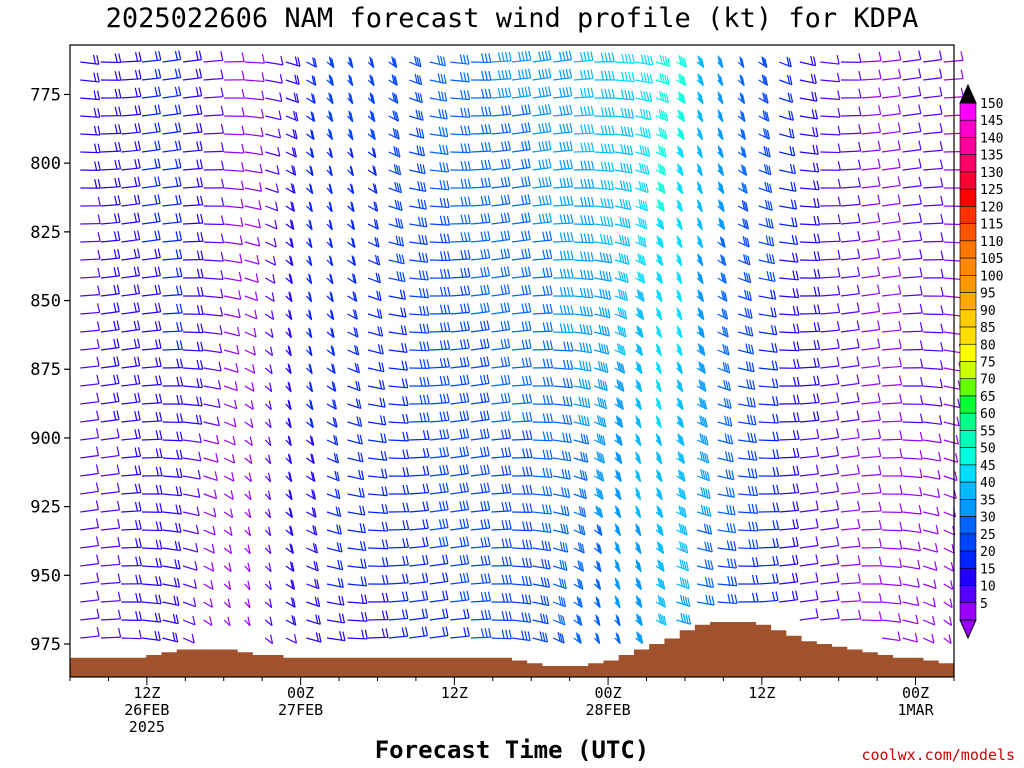 Image resolution: width=1024 pixels, height=768 pixels. I want to click on y-tick-label: 925, so click(45, 508).